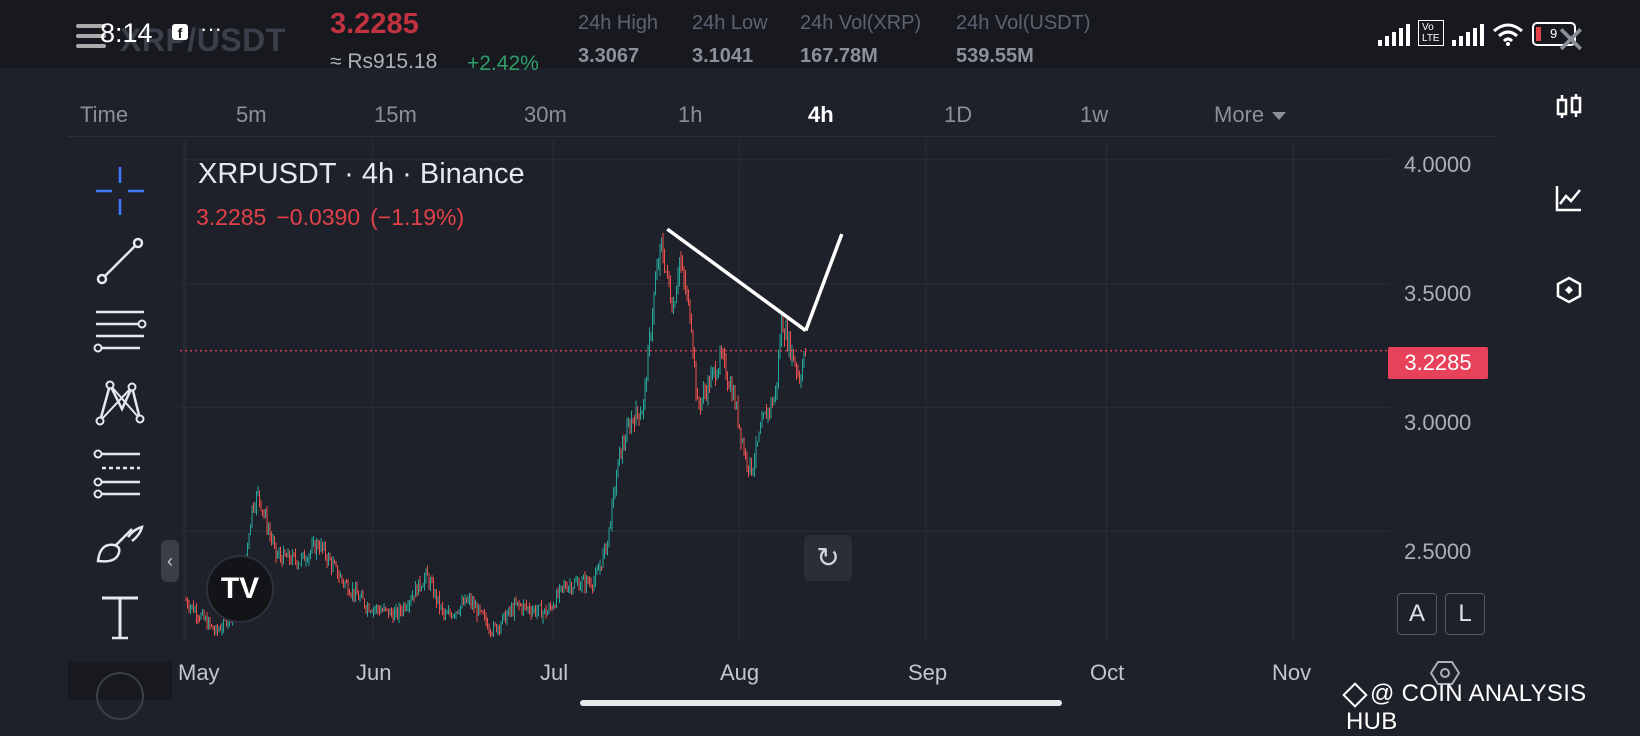  What do you see at coordinates (1569, 198) in the screenshot?
I see `indicators-icon` at bounding box center [1569, 198].